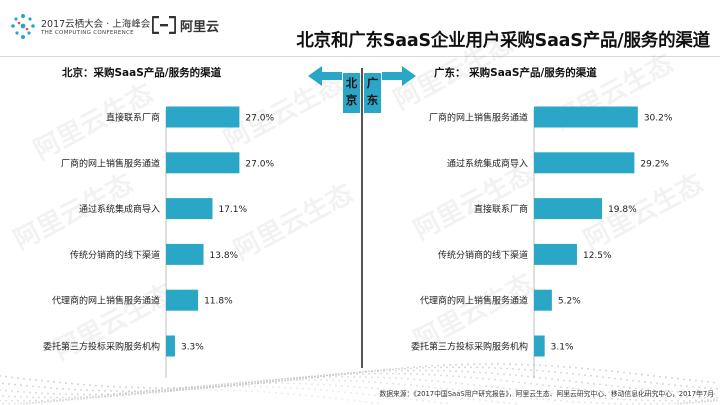  What do you see at coordinates (399, 76) in the screenshot?
I see `right-arrow-icon` at bounding box center [399, 76].